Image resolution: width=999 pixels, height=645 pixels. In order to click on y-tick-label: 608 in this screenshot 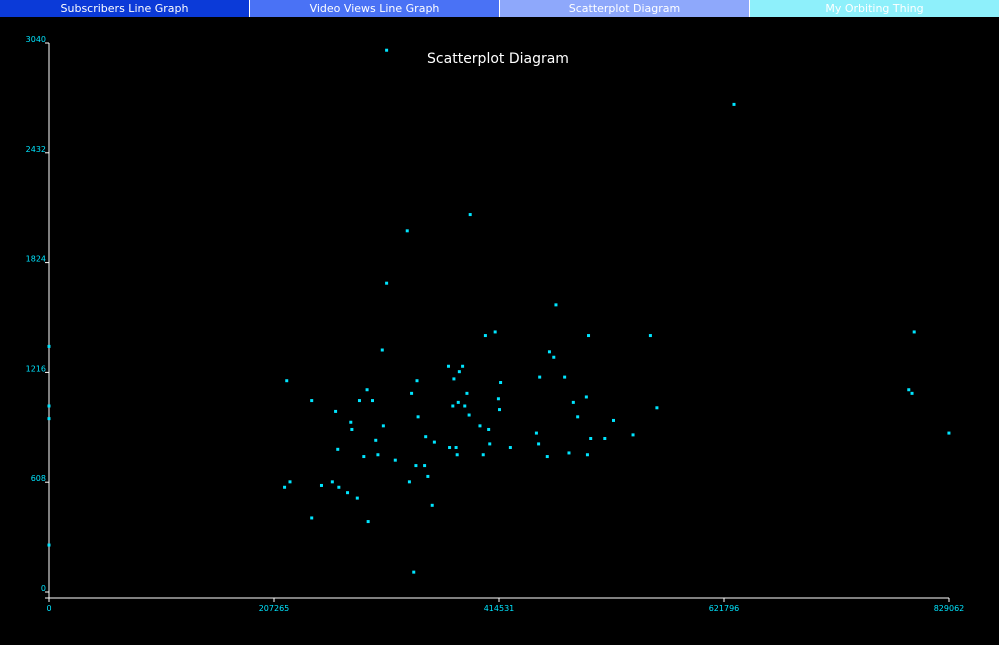, I will do `click(38, 478)`.